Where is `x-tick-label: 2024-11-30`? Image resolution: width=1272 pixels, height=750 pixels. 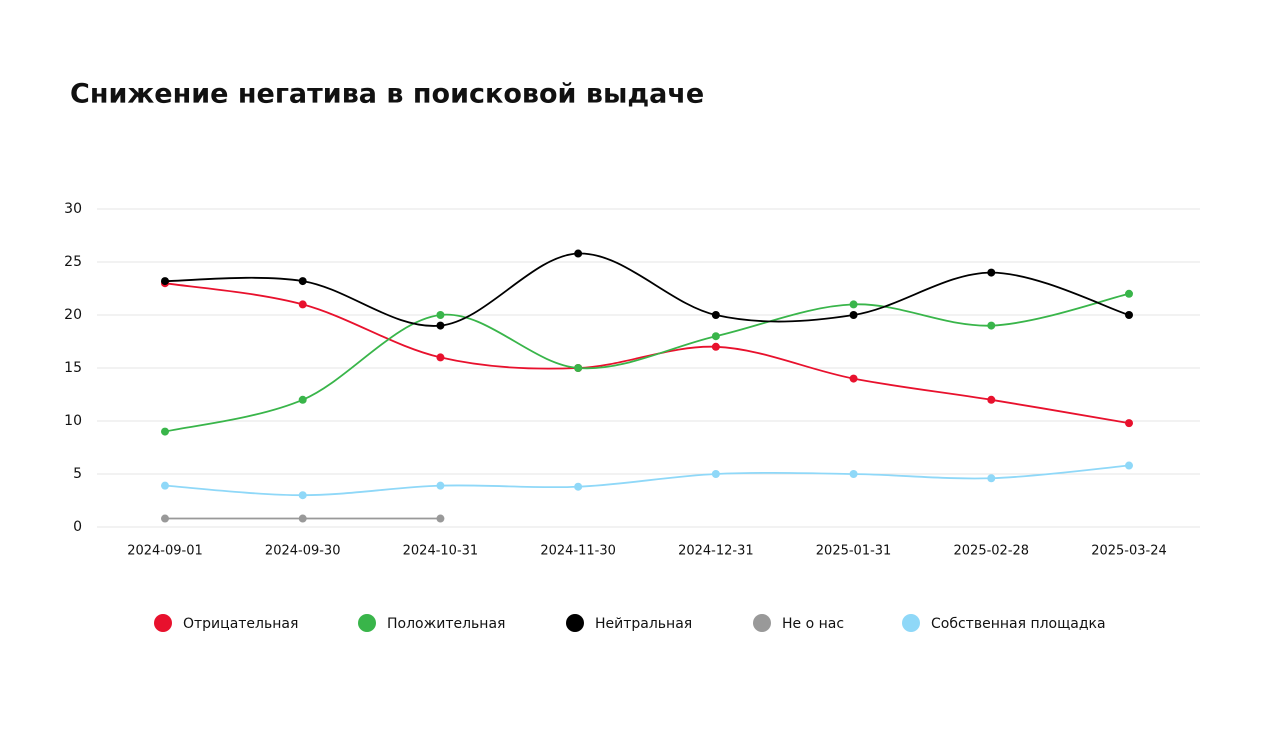 x-tick-label: 2024-11-30 is located at coordinates (578, 551).